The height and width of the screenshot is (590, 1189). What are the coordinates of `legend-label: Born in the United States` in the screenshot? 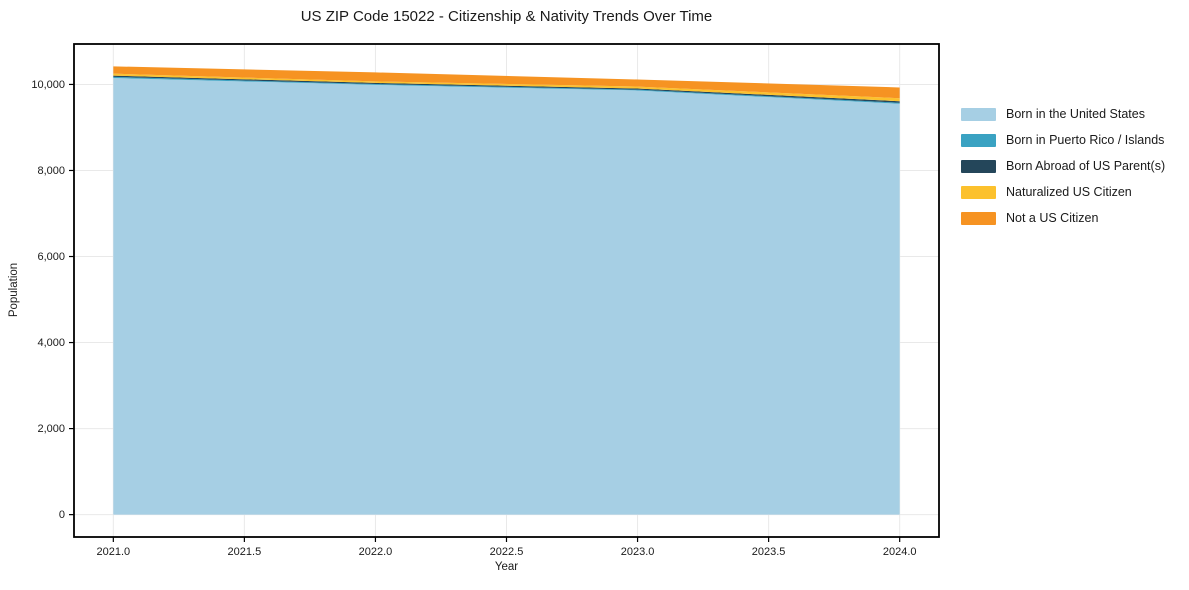 It's located at (1075, 114).